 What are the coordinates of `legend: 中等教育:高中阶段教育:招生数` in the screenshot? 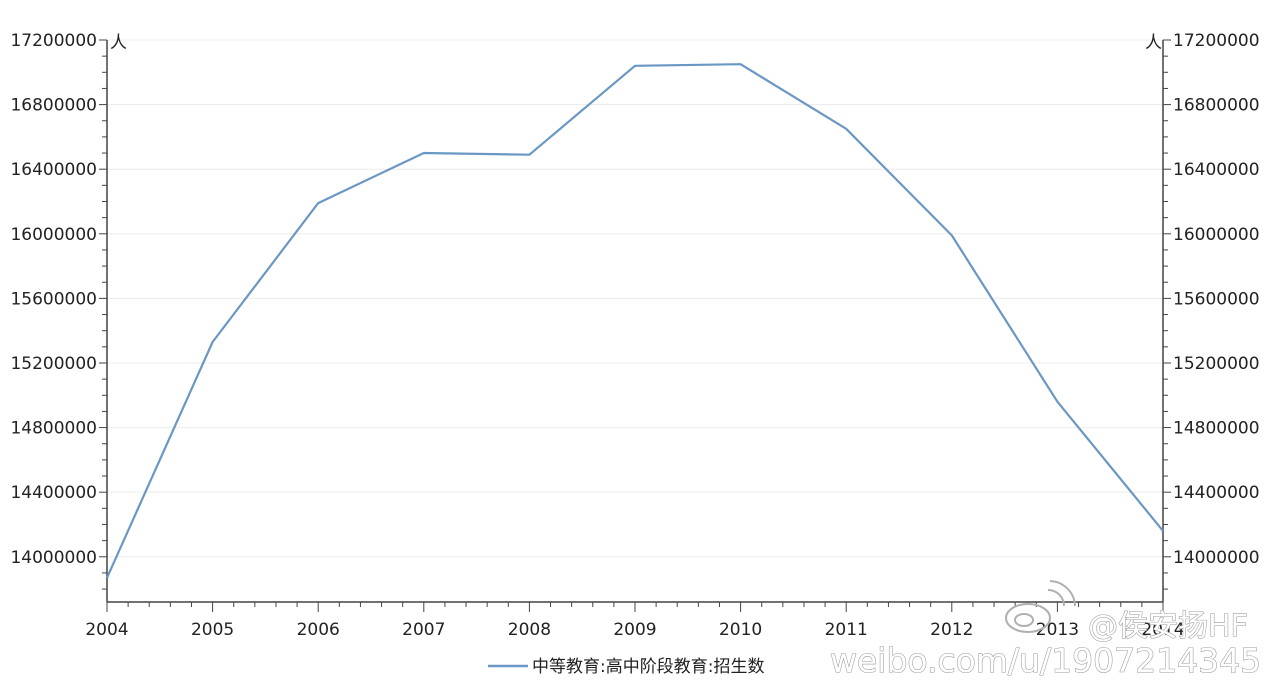 It's located at (626, 667).